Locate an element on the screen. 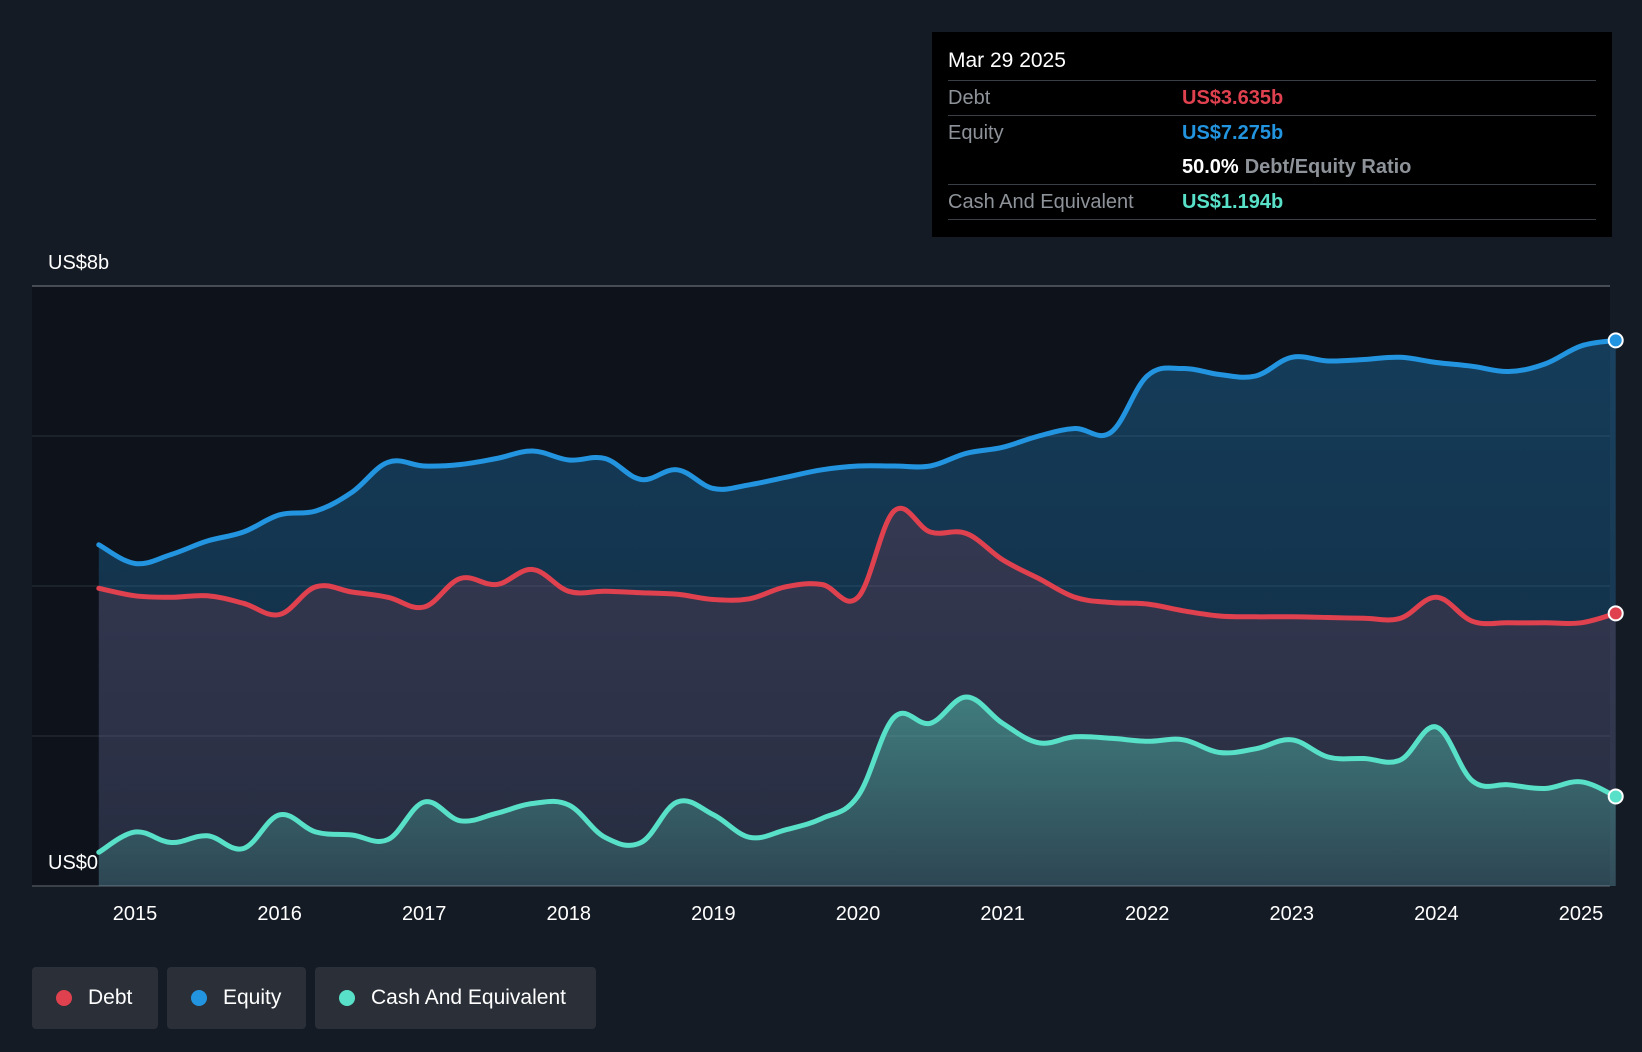 The image size is (1642, 1052). tooltip-row-debt: Debt US$3.635b is located at coordinates (1272, 98).